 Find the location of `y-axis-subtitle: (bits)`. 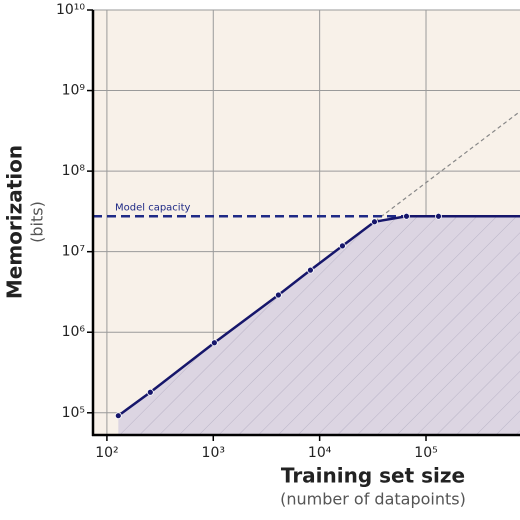

y-axis-subtitle: (bits) is located at coordinates (37, 222).